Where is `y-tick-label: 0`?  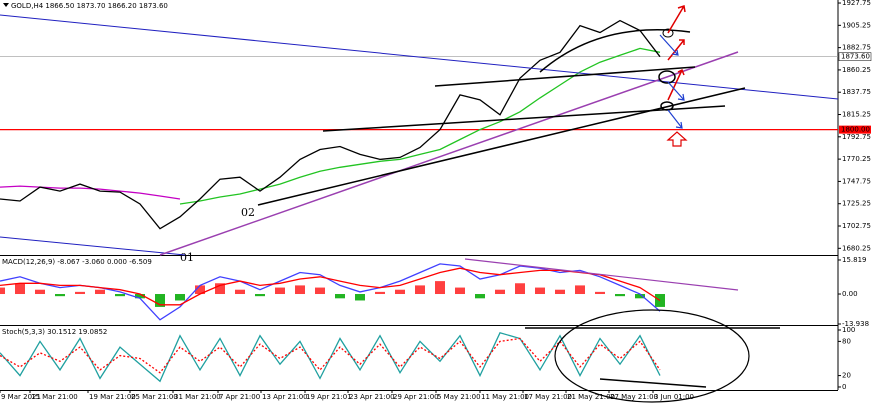 y-tick-label: 0 is located at coordinates (844, 387).